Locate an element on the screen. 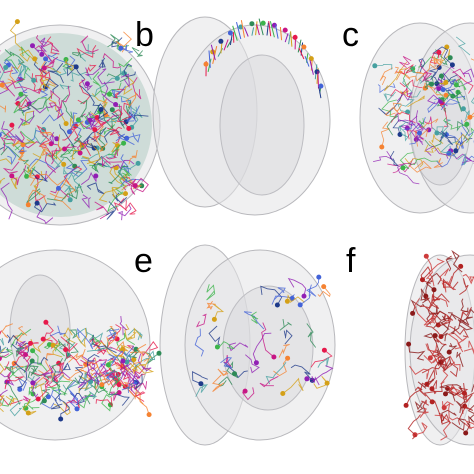 The width and height of the screenshot is (474, 474). panel-c is located at coordinates (416, 118).